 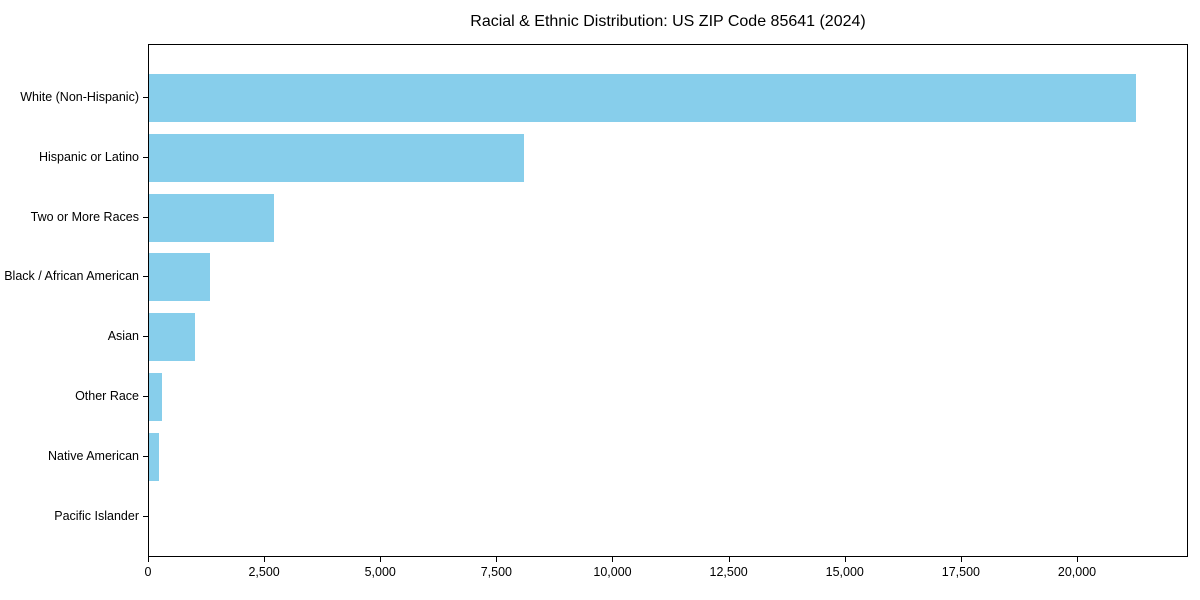 What do you see at coordinates (844, 572) in the screenshot?
I see `x-tick-label: 15,000` at bounding box center [844, 572].